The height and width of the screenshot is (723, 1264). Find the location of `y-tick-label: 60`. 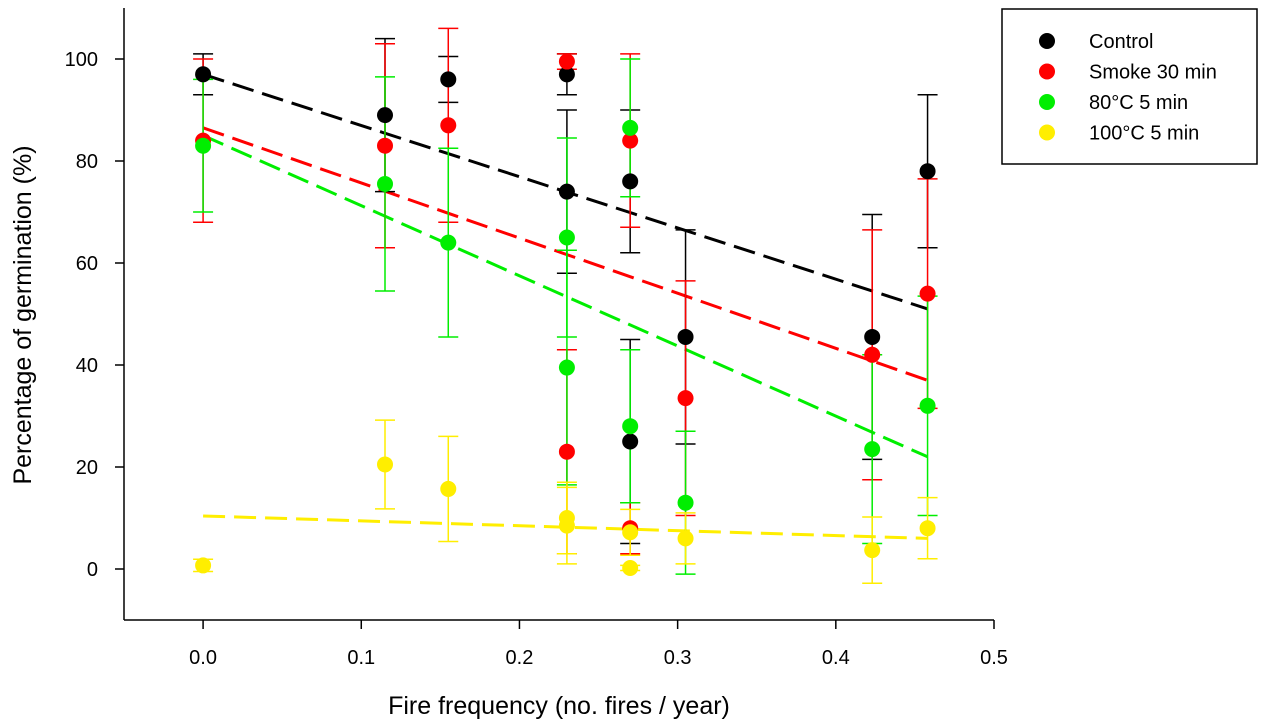

y-tick-label: 60 is located at coordinates (87, 264).